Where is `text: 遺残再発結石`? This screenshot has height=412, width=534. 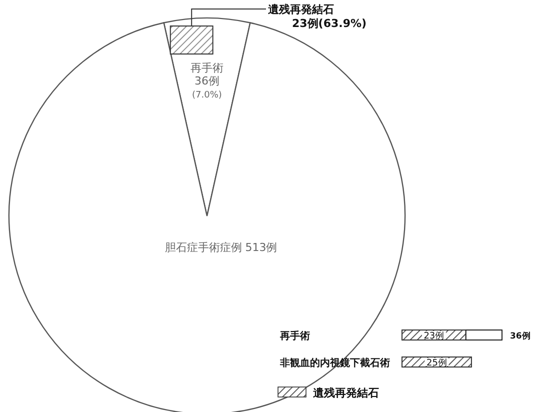
text: 遺残再発結石 is located at coordinates (345, 393).